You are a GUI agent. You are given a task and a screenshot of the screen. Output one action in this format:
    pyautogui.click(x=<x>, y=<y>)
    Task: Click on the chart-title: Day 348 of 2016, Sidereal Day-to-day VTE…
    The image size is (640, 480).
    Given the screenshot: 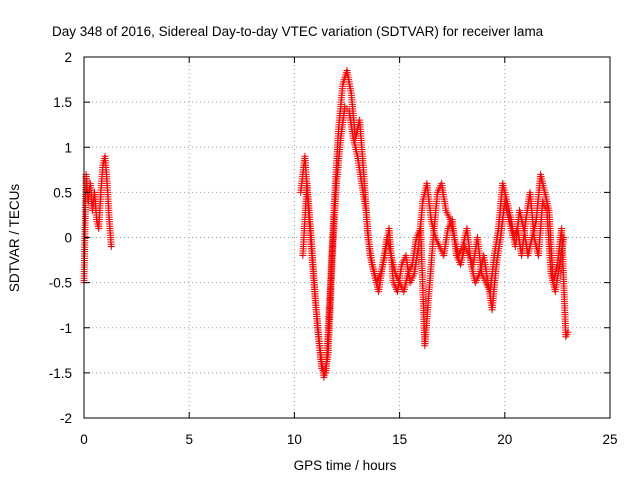 What is the action you would take?
    pyautogui.click(x=298, y=31)
    